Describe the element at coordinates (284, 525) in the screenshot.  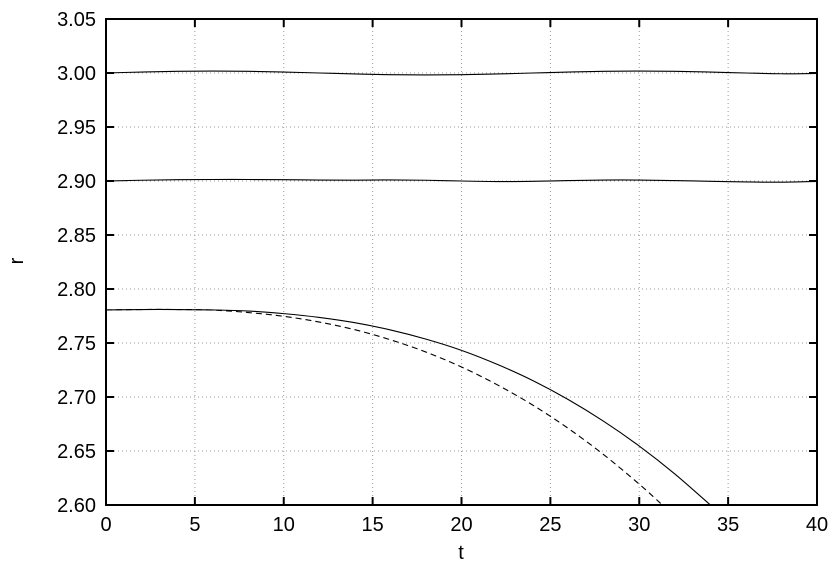
I see `x-tick-label: 10` at that location.